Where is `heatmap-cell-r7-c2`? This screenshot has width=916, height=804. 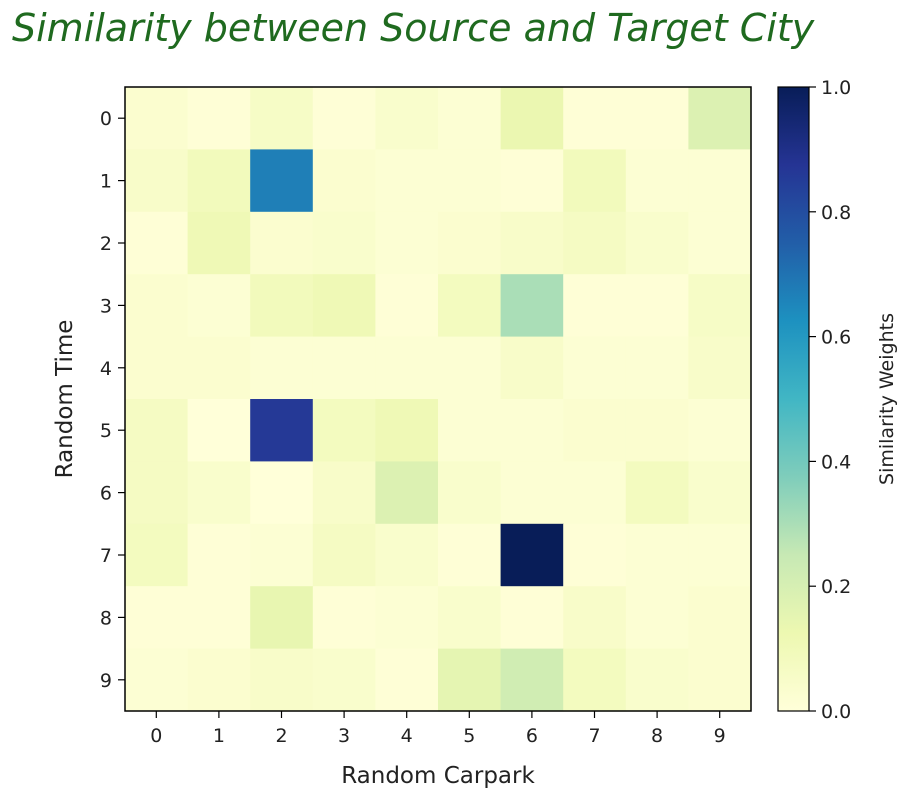
heatmap-cell-r7-c2 is located at coordinates (282, 555).